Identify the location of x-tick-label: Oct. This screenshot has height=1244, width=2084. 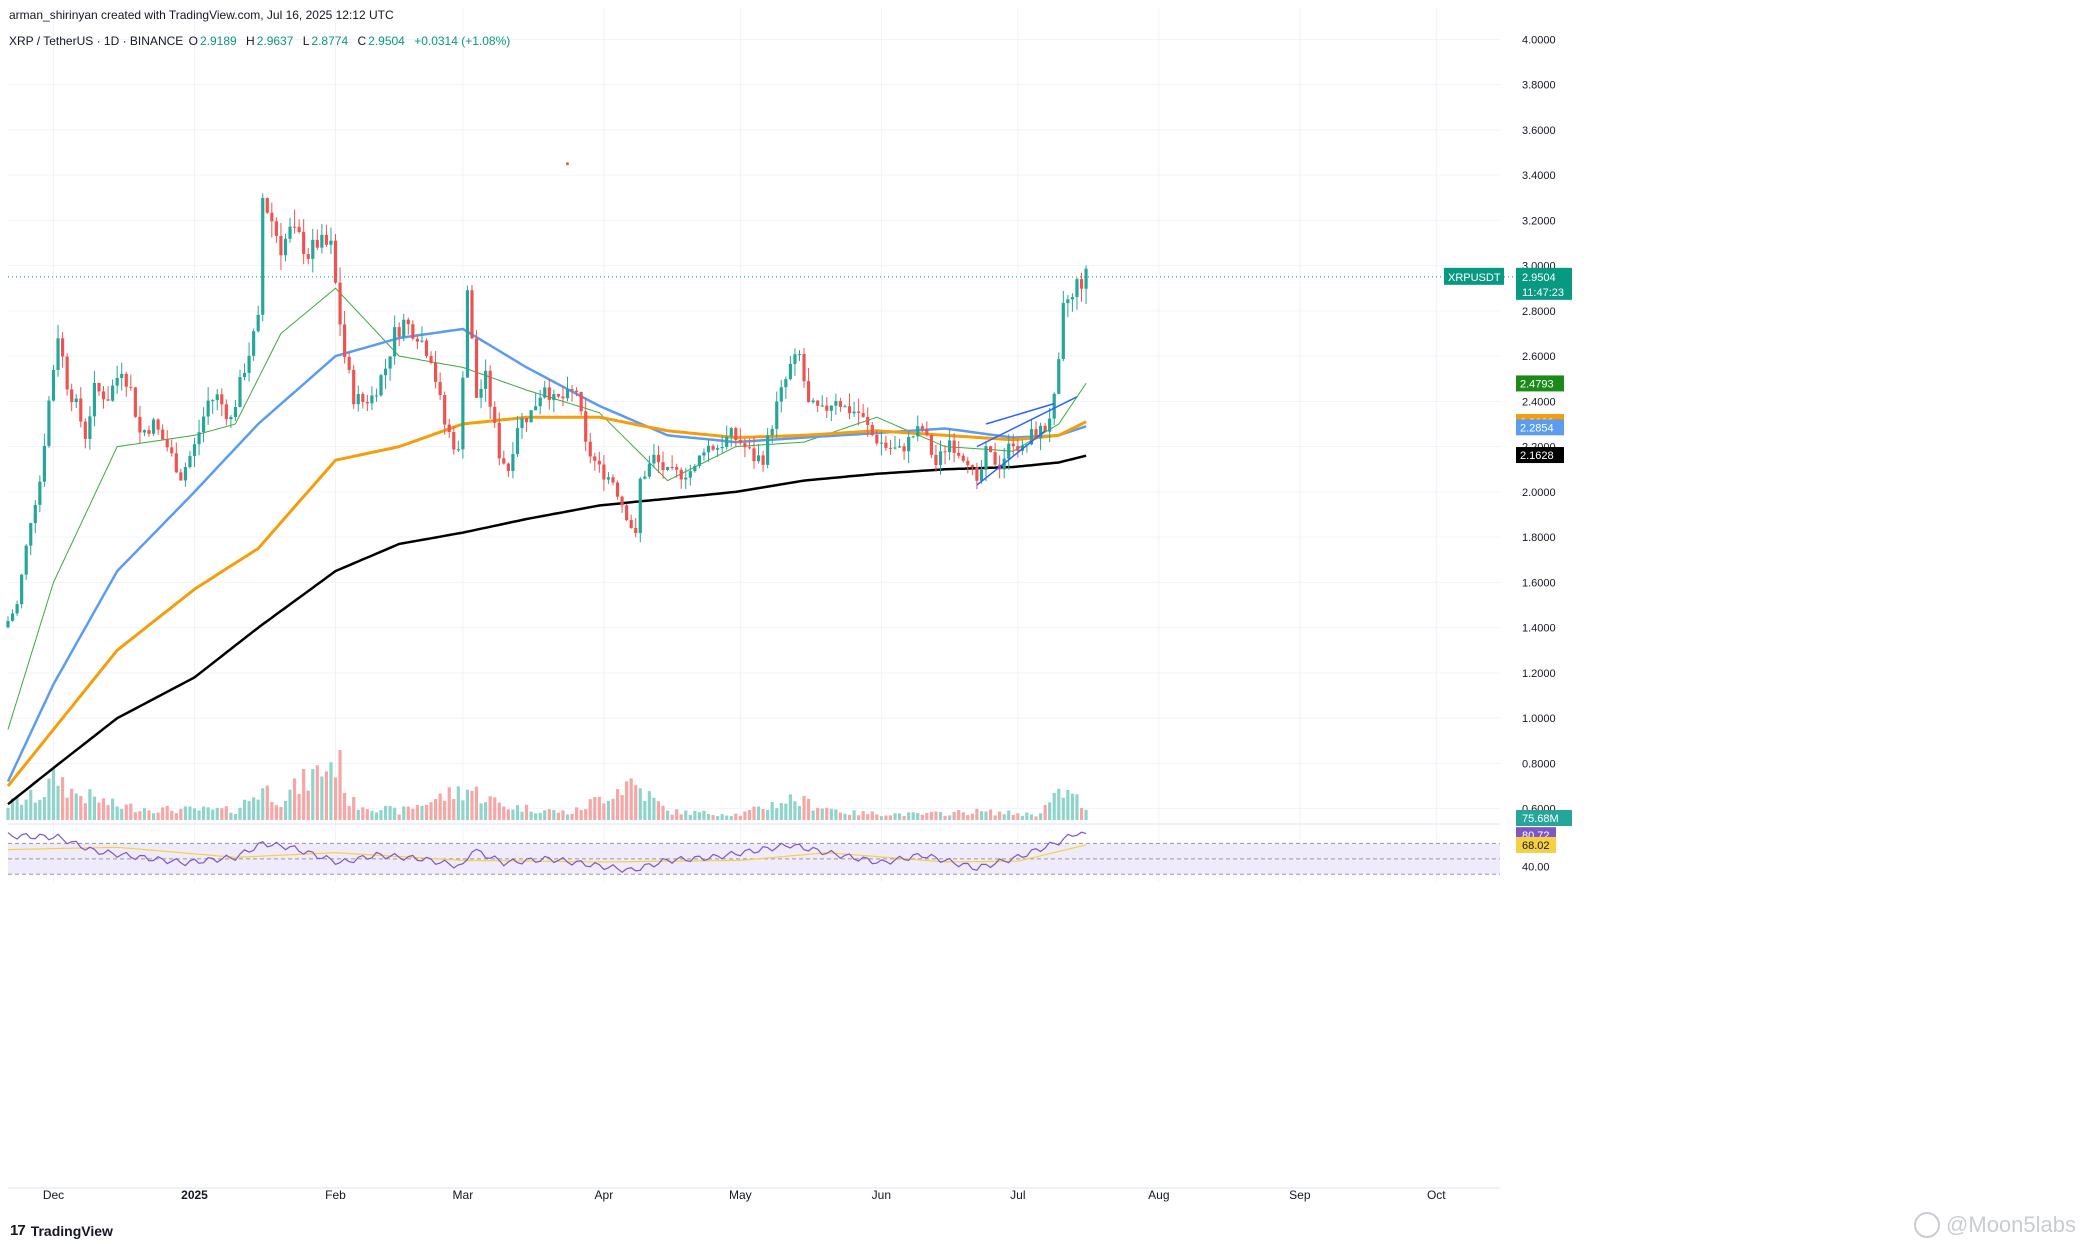
(1436, 1195).